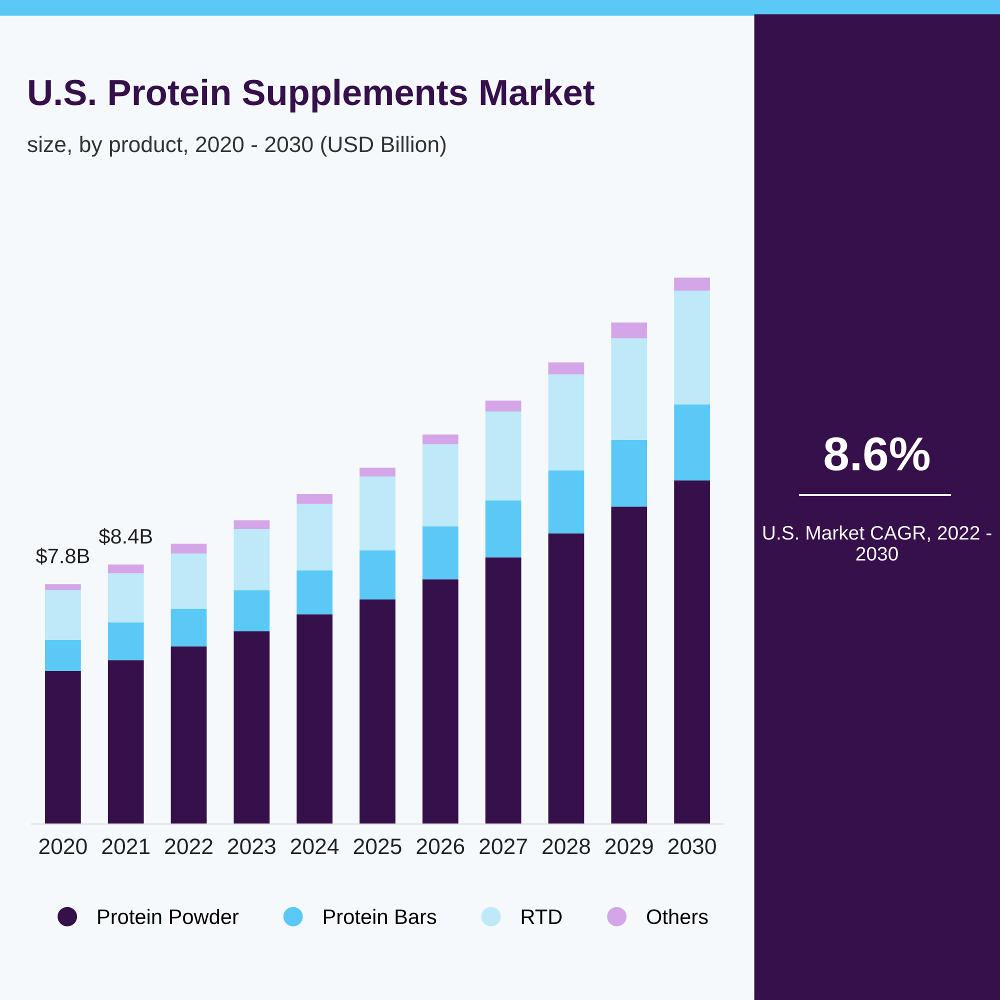 The width and height of the screenshot is (1000, 1000). Describe the element at coordinates (311, 95) in the screenshot. I see `chart-title: U.S. Protein Supplements Market` at that location.